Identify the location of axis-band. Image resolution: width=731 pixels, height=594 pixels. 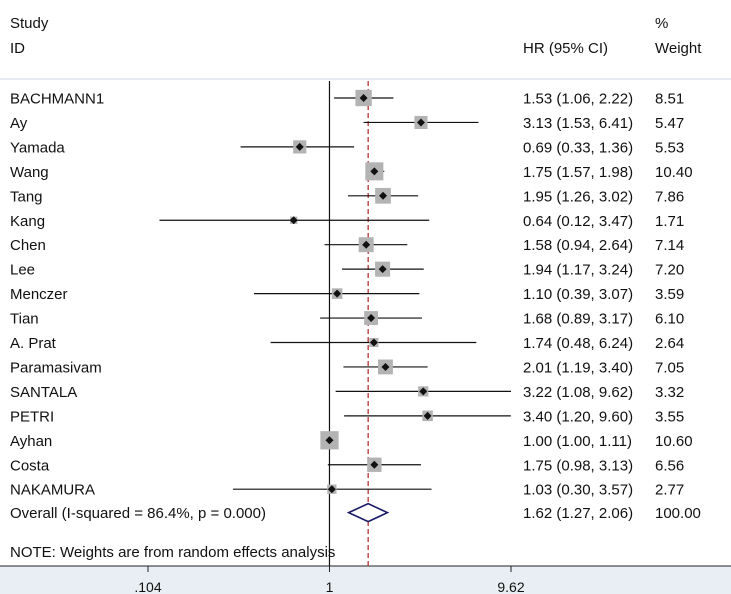
(365, 580).